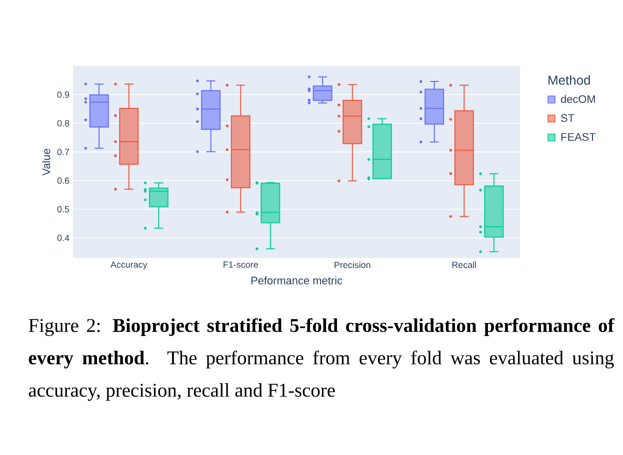  What do you see at coordinates (46, 162) in the screenshot?
I see `y-axis-title: Value` at bounding box center [46, 162].